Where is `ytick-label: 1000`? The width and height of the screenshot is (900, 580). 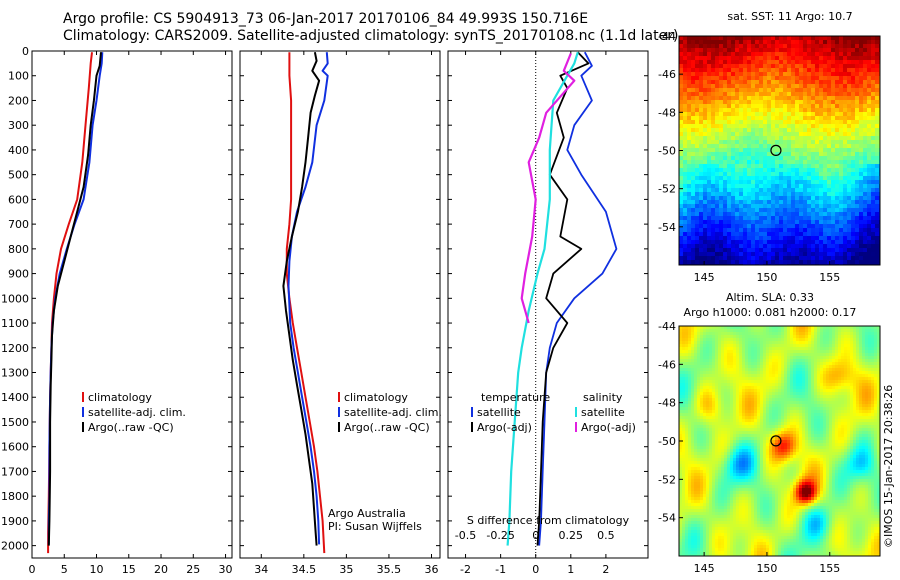 ytick-label: 1000 is located at coordinates (15, 298).